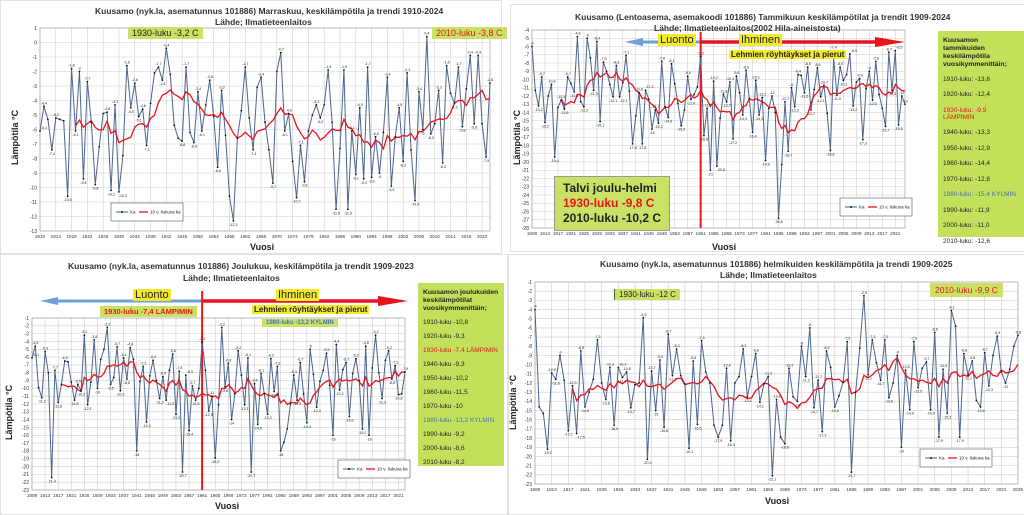 The image size is (1024, 515). I want to click on data-label: -16,4, so click(752, 136).